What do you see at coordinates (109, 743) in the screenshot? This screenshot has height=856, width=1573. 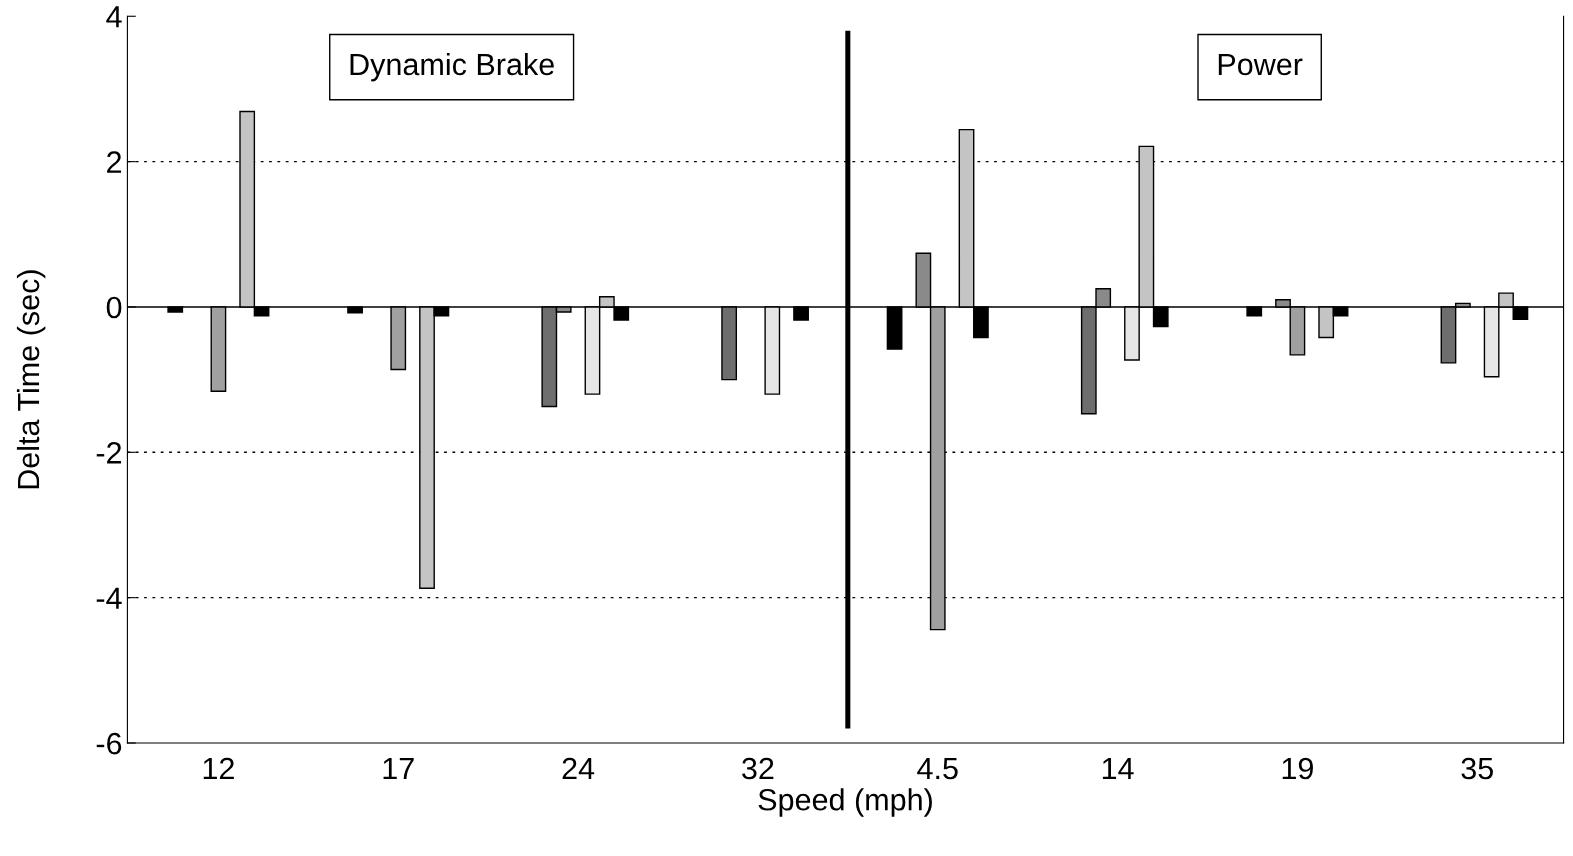 I see `y-tick-label: -6` at bounding box center [109, 743].